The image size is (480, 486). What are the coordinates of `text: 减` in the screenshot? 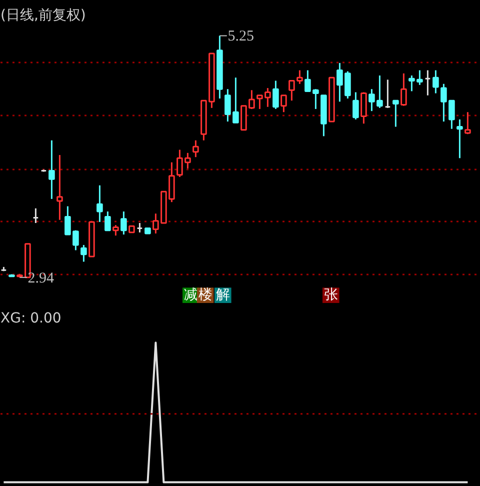 It's located at (191, 295).